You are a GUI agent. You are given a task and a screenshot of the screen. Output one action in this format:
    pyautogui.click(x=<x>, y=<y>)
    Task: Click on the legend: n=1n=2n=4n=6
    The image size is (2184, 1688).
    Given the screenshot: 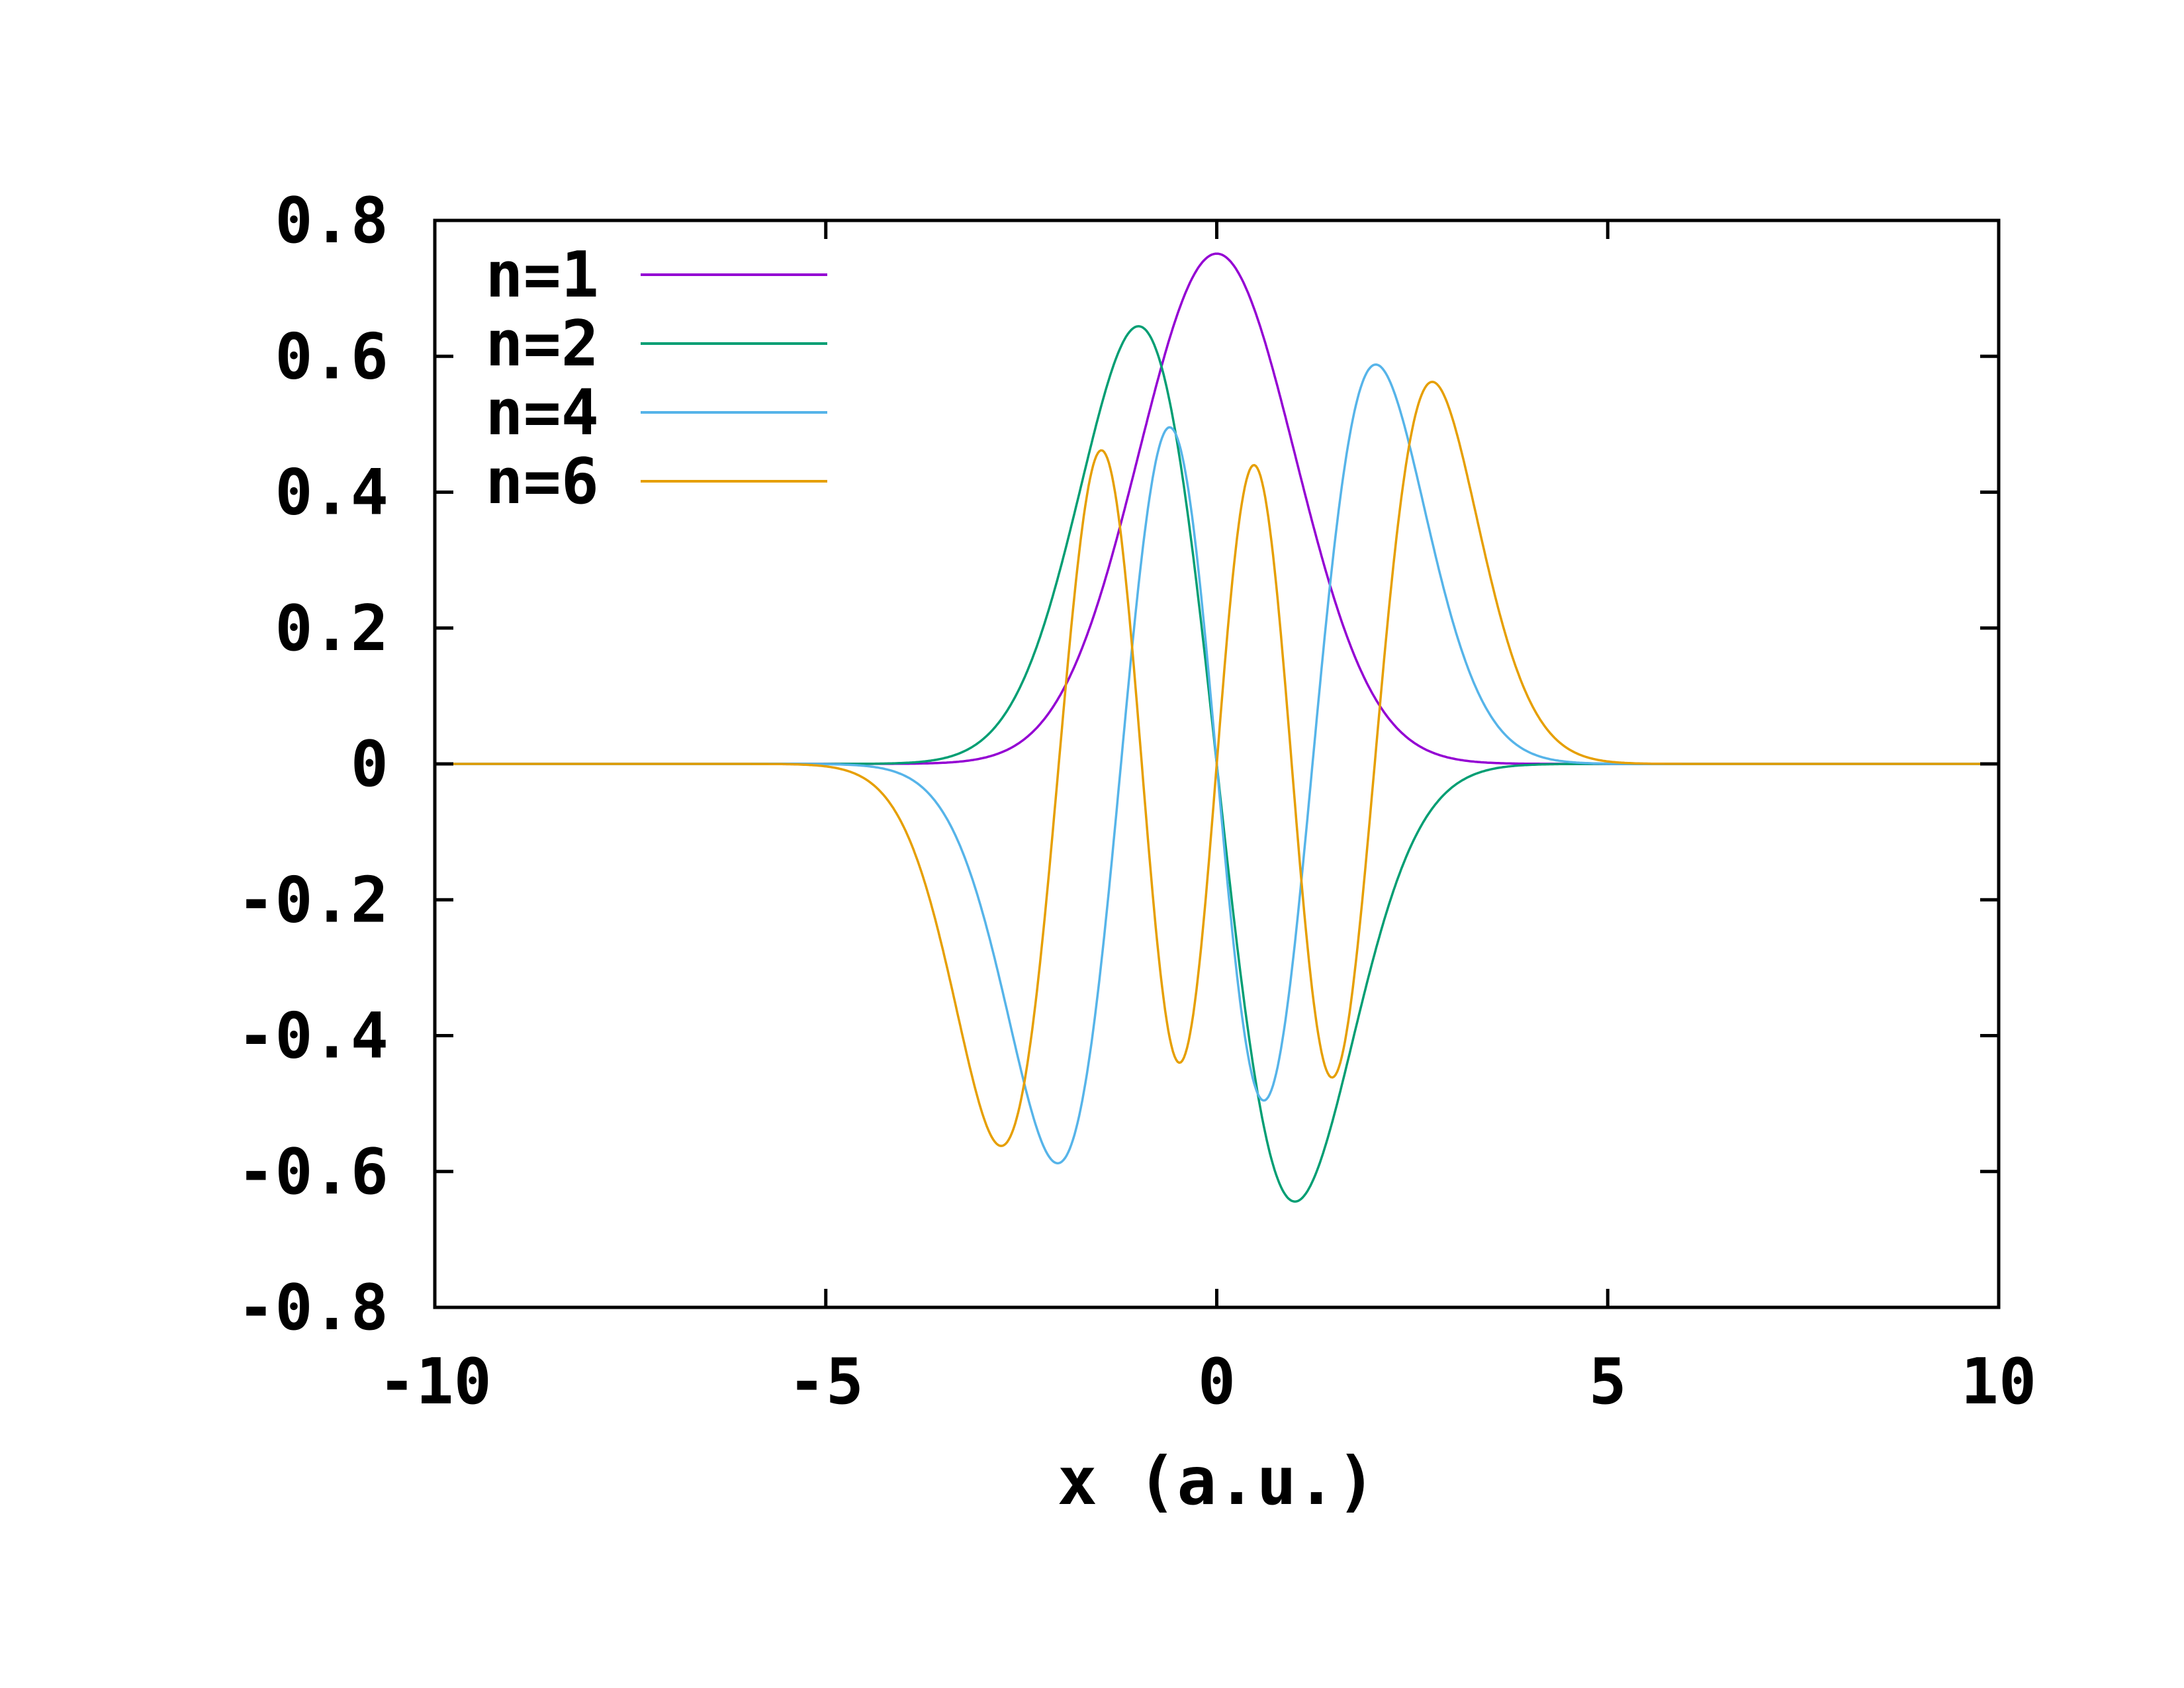 What is the action you would take?
    pyautogui.click(x=656, y=378)
    